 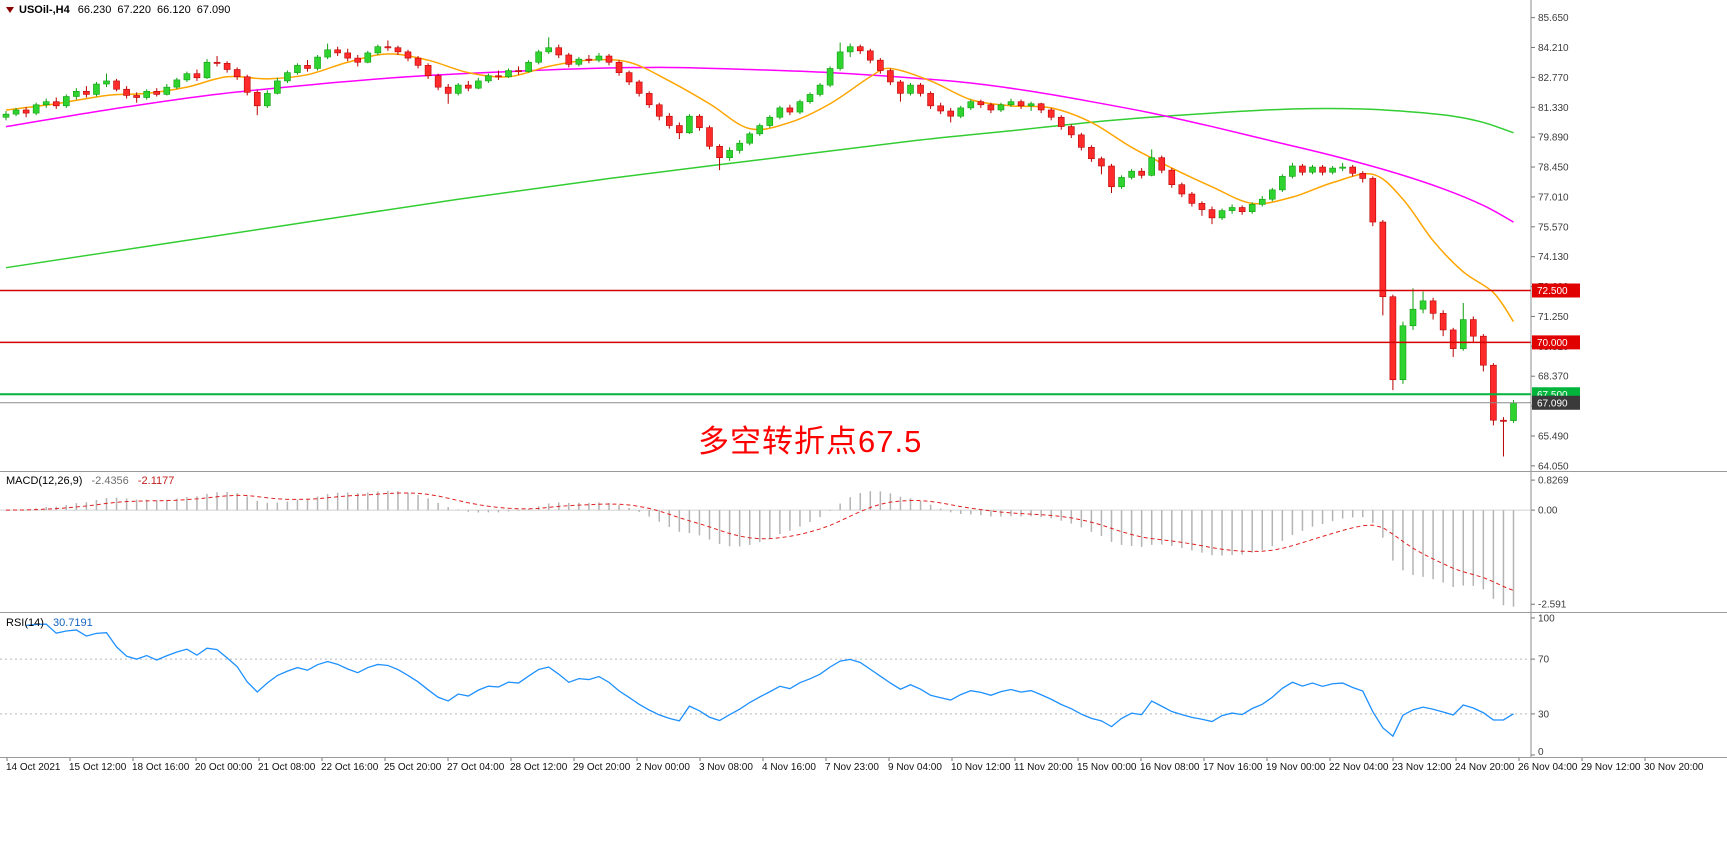 I want to click on price-axis-label: 74.130, so click(x=1553, y=257).